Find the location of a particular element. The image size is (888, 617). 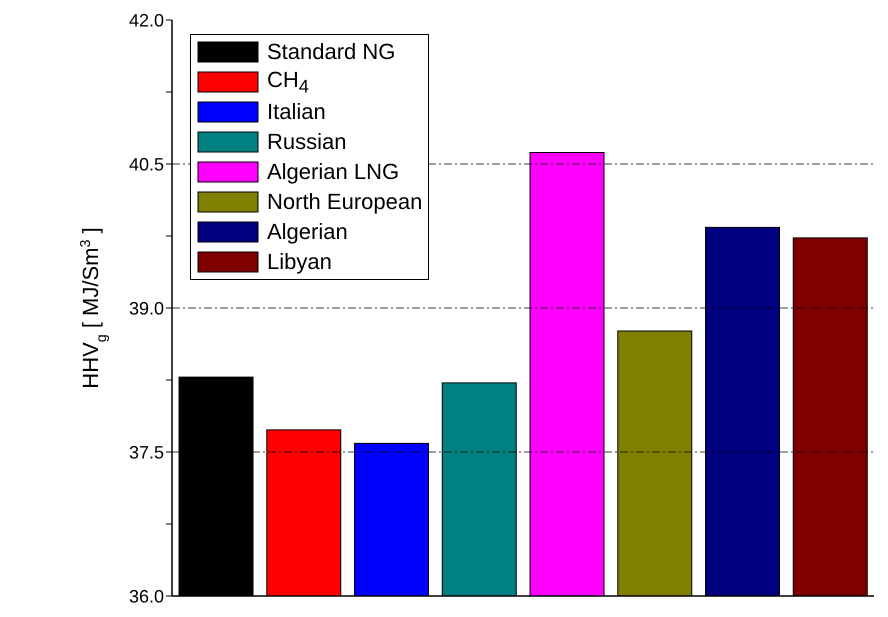

legend-label: CH$_{4}$ is located at coordinates (288, 82).